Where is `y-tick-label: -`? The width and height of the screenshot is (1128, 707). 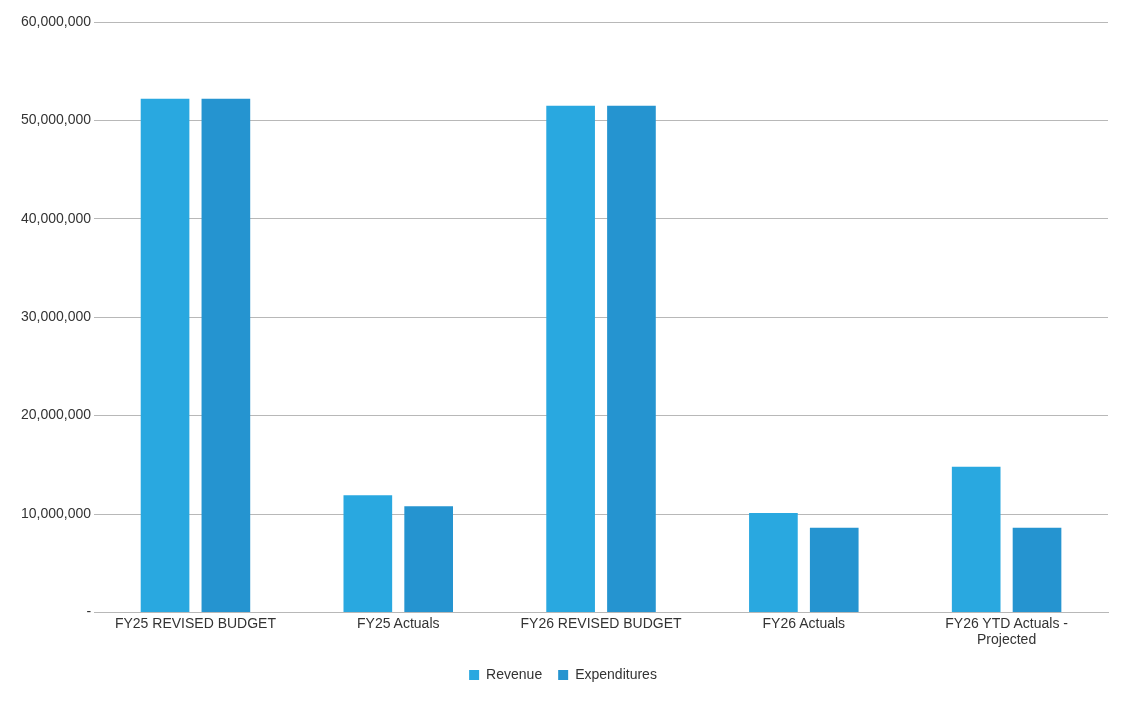 y-tick-label: - is located at coordinates (89, 611).